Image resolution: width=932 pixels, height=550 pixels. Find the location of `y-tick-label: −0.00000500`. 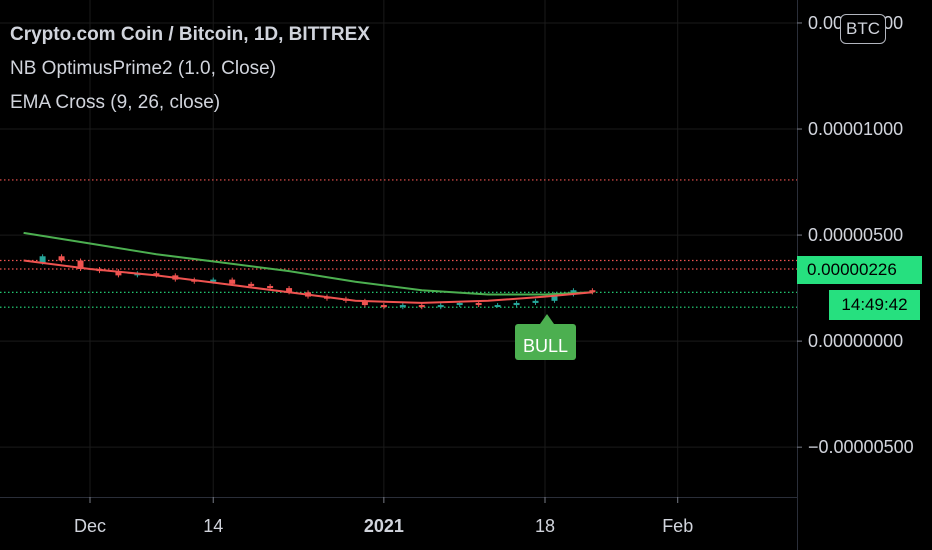

y-tick-label: −0.00000500 is located at coordinates (861, 447).